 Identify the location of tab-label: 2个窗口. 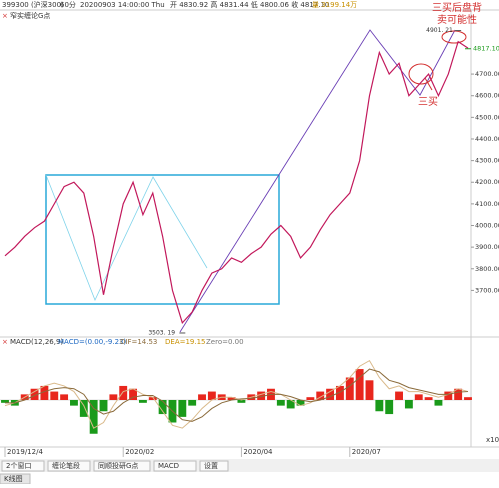
(18, 465).